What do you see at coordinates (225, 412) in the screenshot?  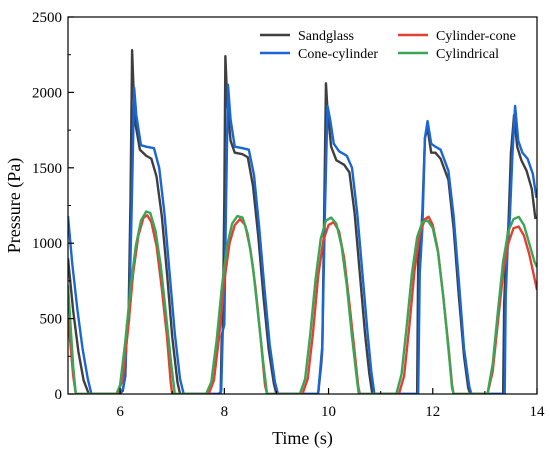 I see `x-tick-label: 8` at bounding box center [225, 412].